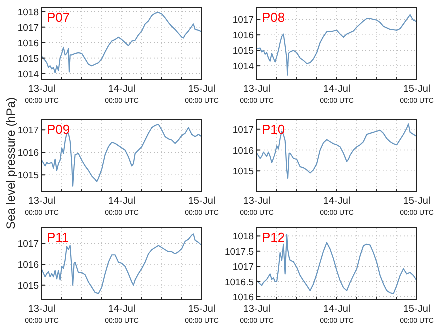  I want to click on chart-title: P11, so click(58, 237).